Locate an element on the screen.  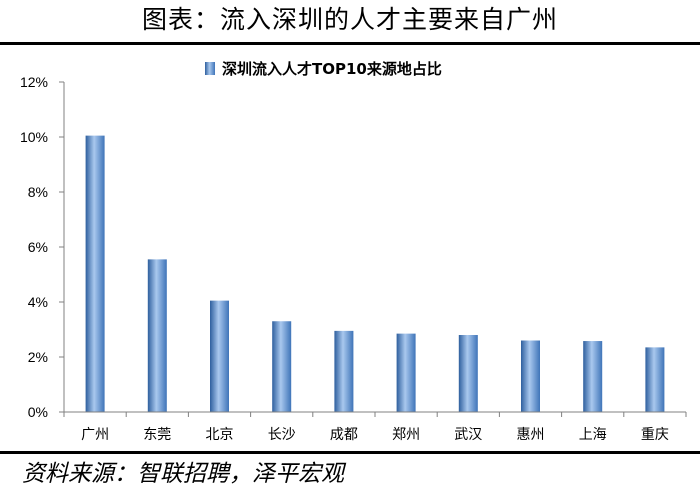
title-rule is located at coordinates (350, 43).